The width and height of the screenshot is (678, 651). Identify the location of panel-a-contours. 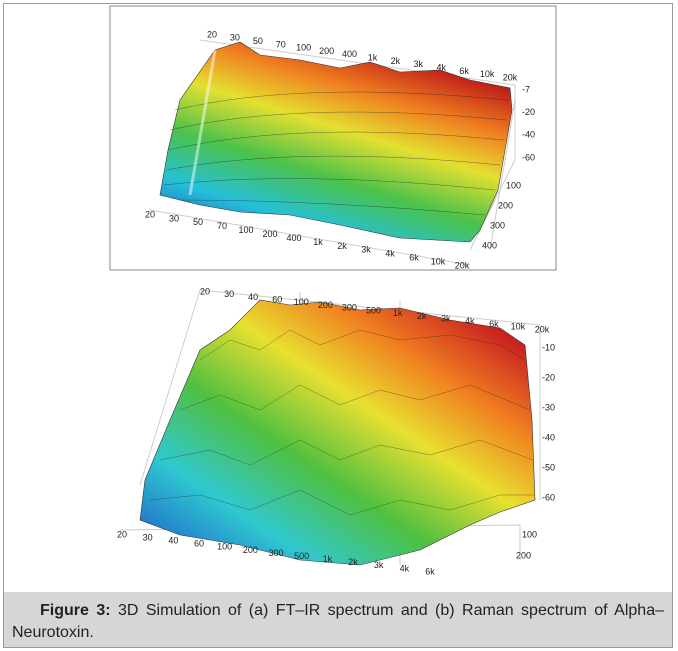
(336, 132).